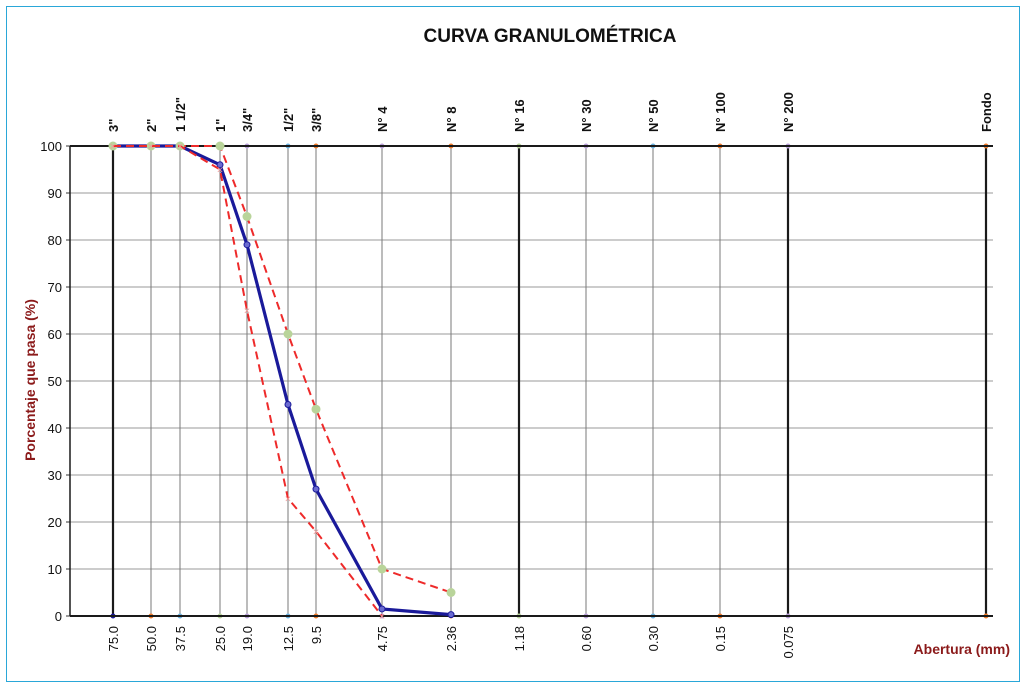  What do you see at coordinates (113, 638) in the screenshot?
I see `opening-label: 75.0` at bounding box center [113, 638].